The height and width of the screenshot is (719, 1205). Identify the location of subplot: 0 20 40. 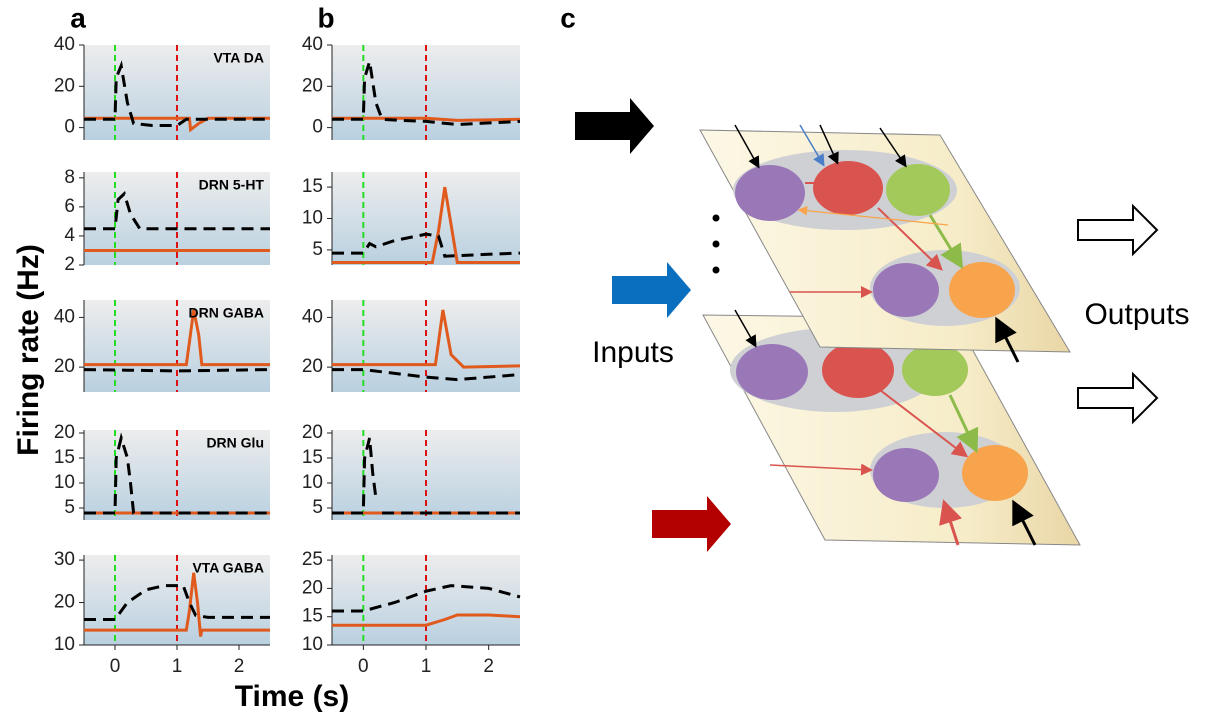
(411, 87).